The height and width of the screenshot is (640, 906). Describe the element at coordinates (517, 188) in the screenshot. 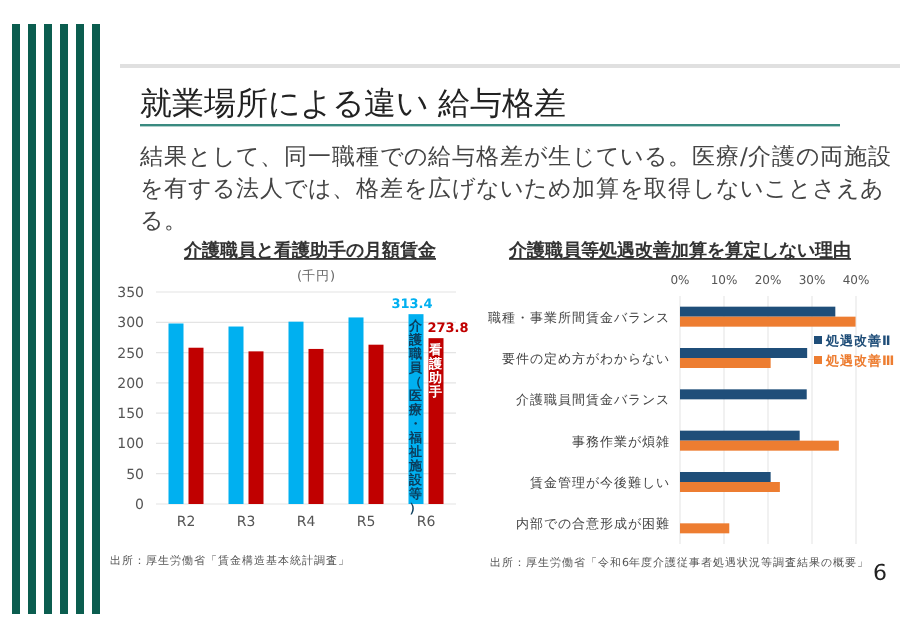

I see `text: 結果として、同一職種での給与格差が生じている。医療/介護の両施設を有する法人では、格差を広げないため加算を取得しないことさえある。` at that location.